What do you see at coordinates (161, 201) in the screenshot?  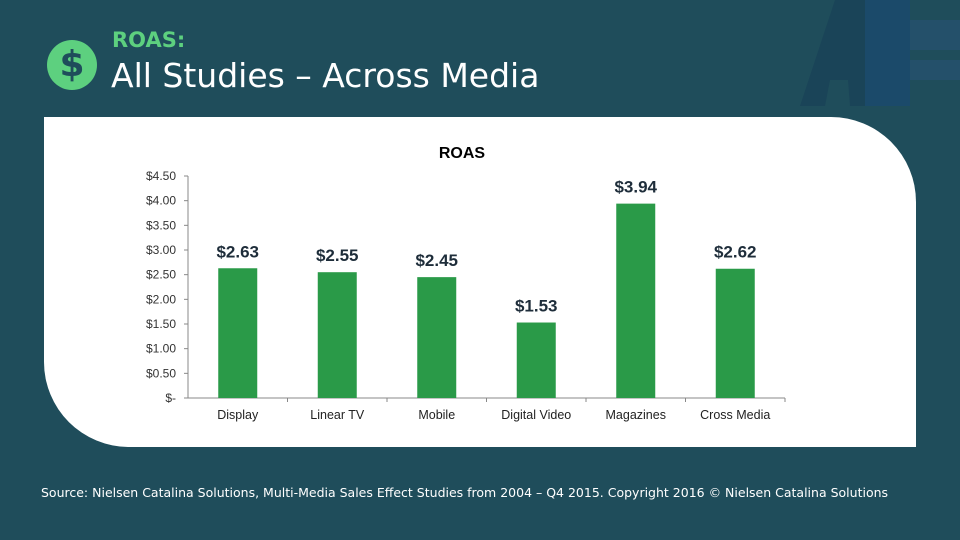 I see `y-tick-label: $4.00` at bounding box center [161, 201].